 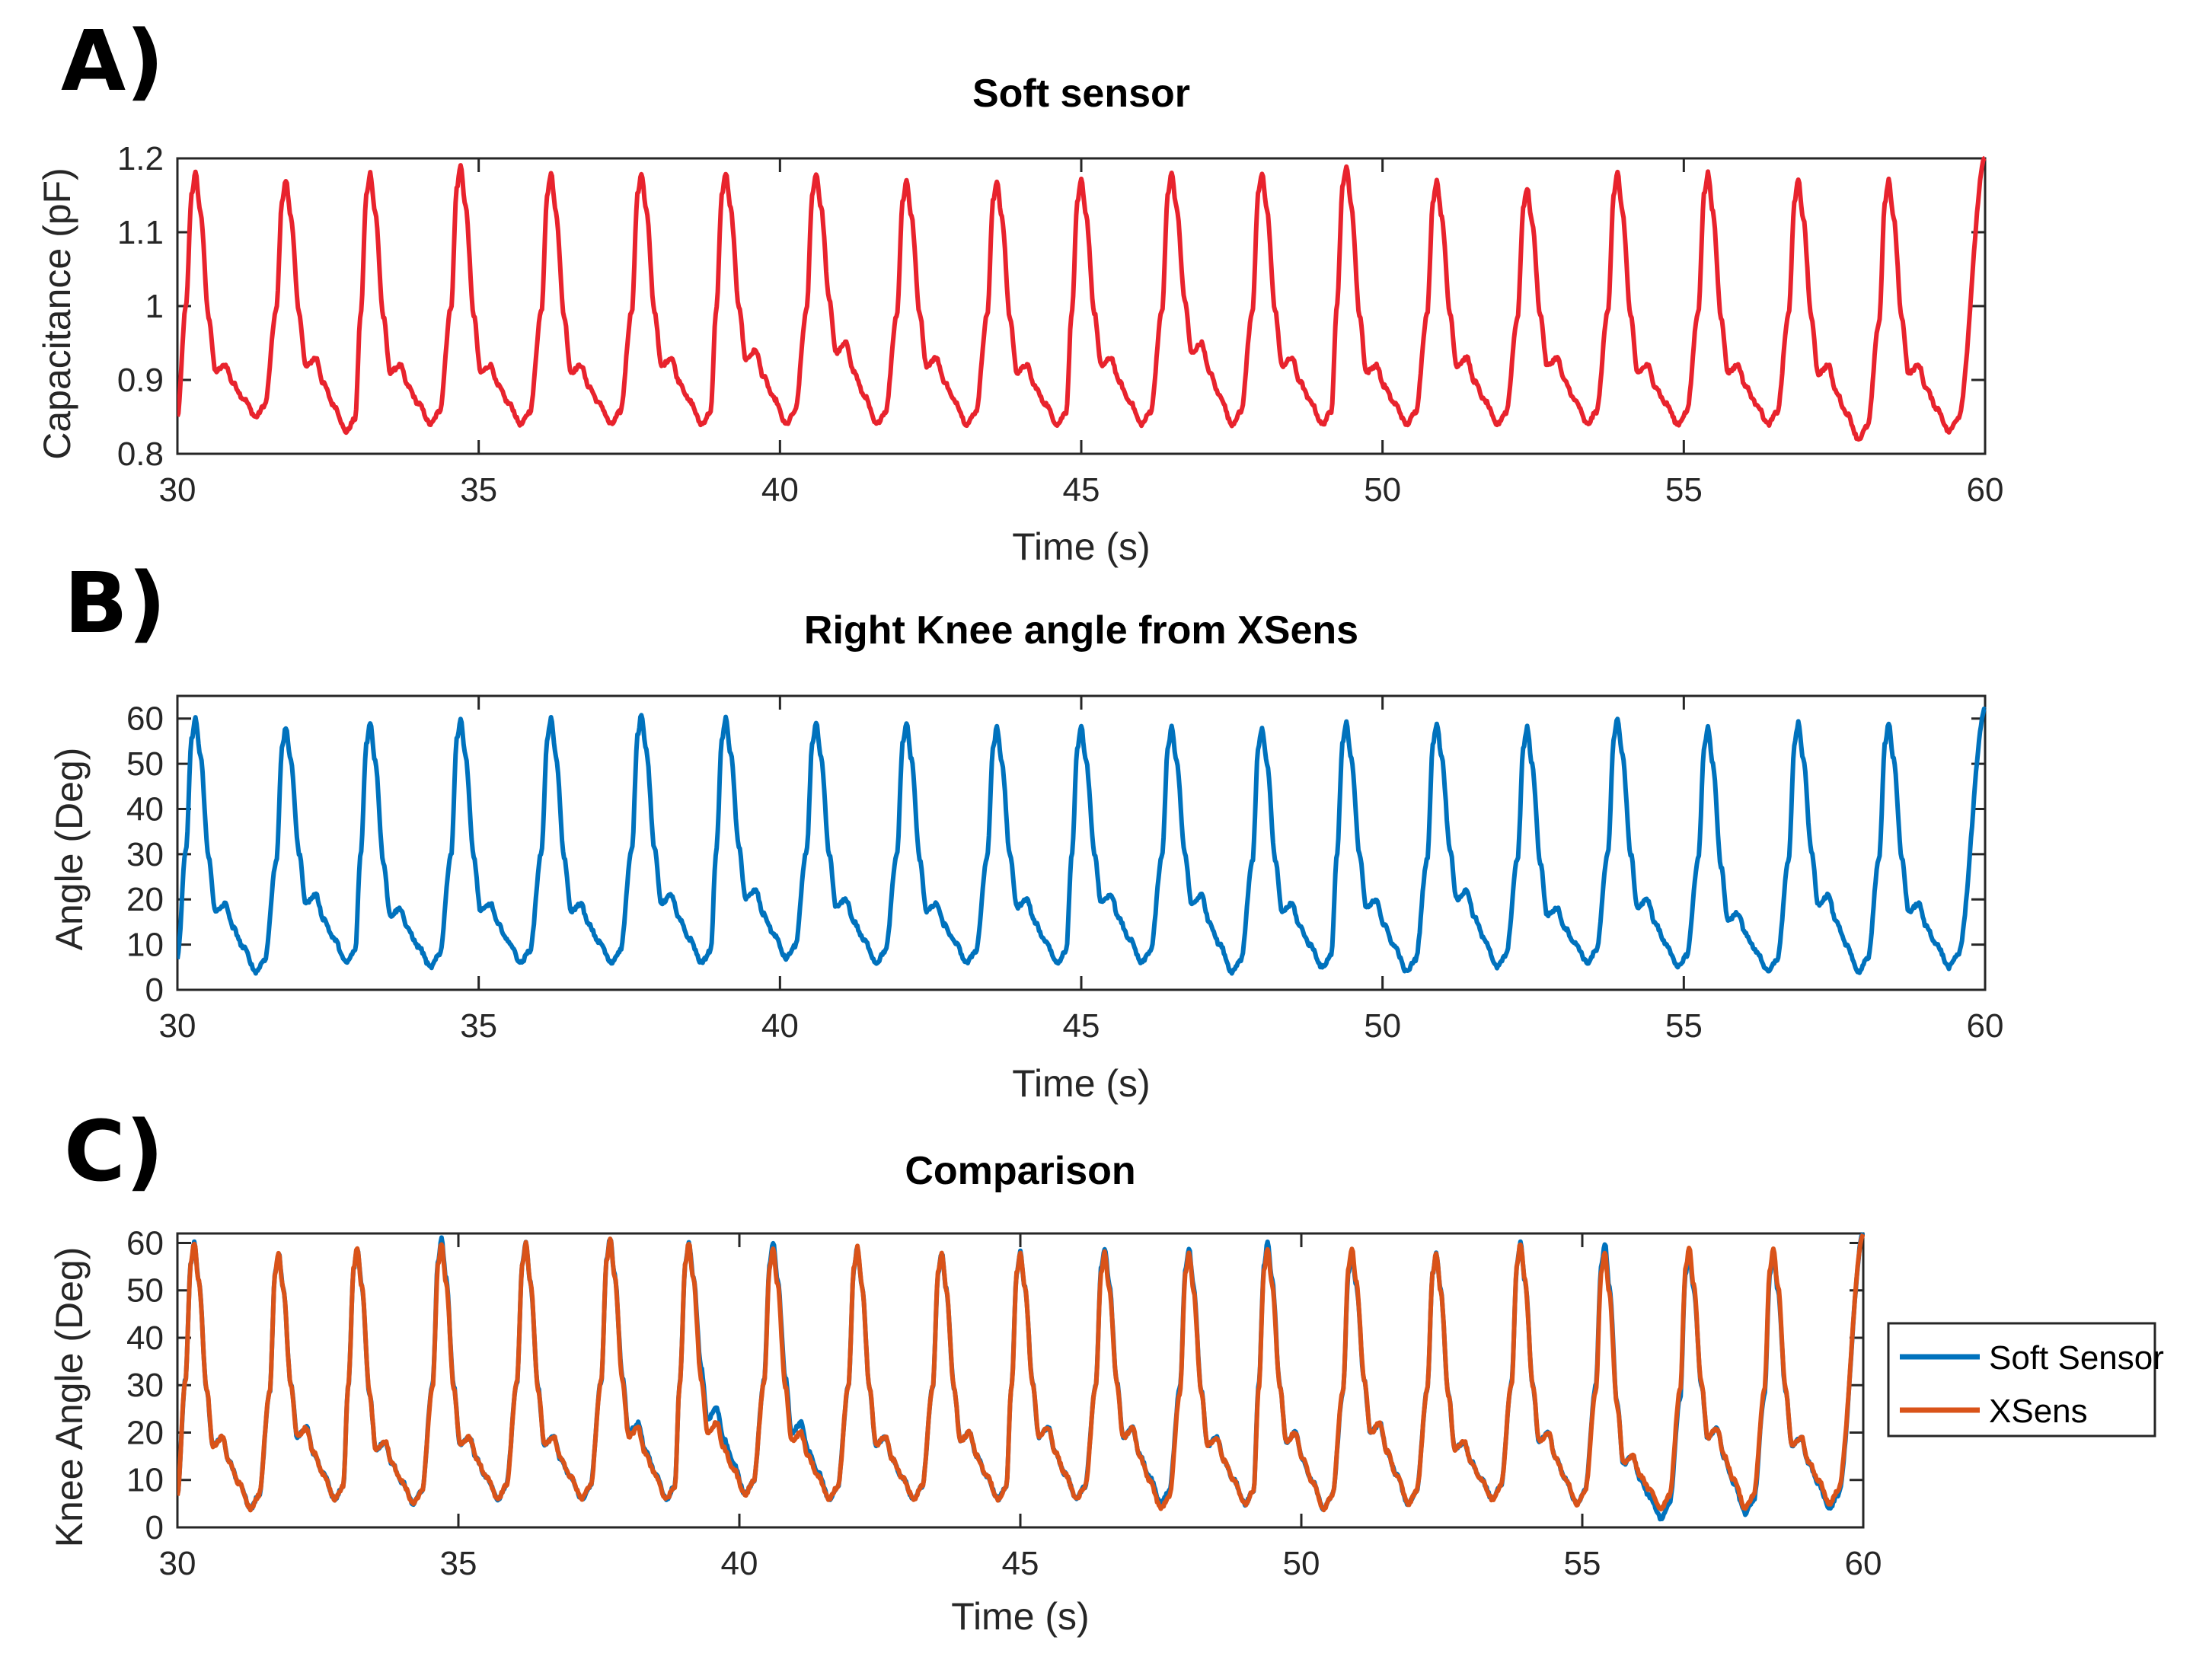 I want to click on y-tick-label: 1, so click(x=154, y=306).